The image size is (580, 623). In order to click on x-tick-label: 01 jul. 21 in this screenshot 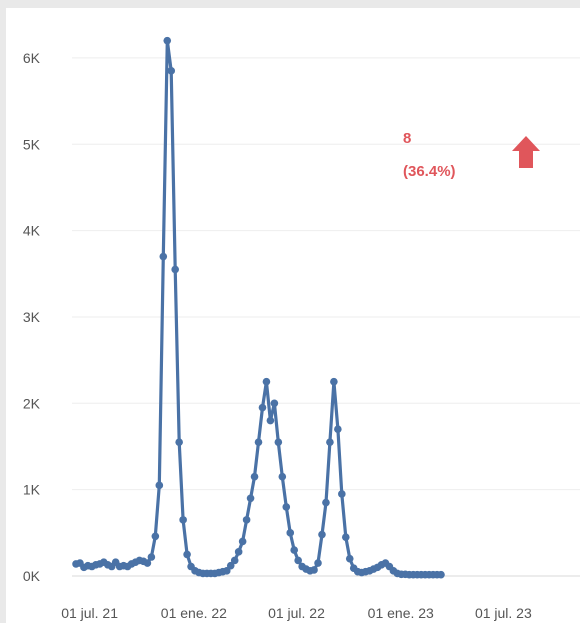, I will do `click(89, 613)`.